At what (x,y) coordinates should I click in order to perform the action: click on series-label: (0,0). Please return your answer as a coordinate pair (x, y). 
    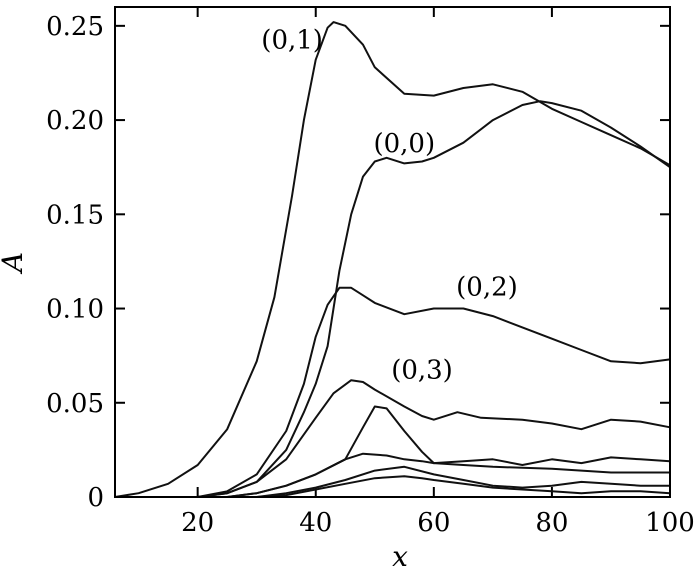
    Looking at the image, I should click on (404, 144).